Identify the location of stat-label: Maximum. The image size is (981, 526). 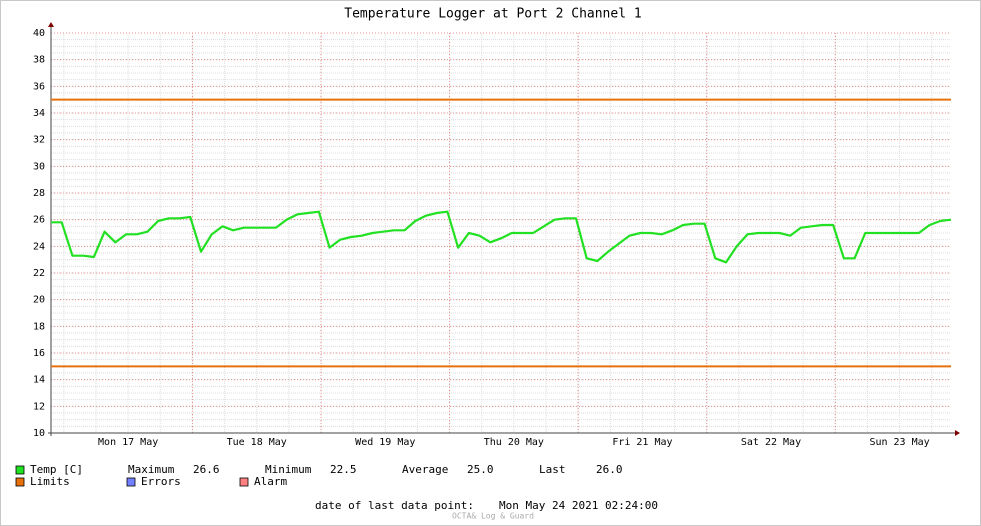
(151, 469).